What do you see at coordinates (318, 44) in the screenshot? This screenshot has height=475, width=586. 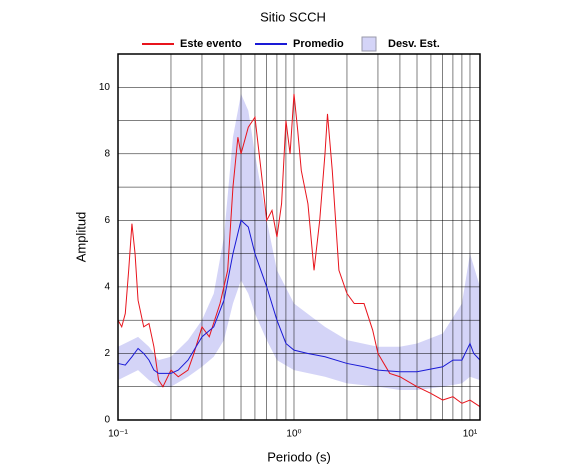 I see `legend-label: Promedio` at bounding box center [318, 44].